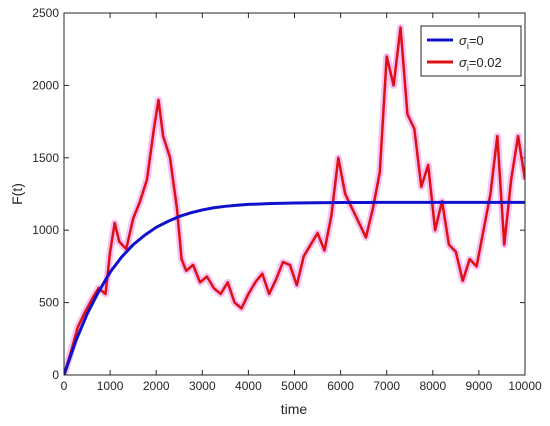 This screenshot has height=426, width=550. What do you see at coordinates (202, 386) in the screenshot?
I see `x-tick-label: 3000` at bounding box center [202, 386].